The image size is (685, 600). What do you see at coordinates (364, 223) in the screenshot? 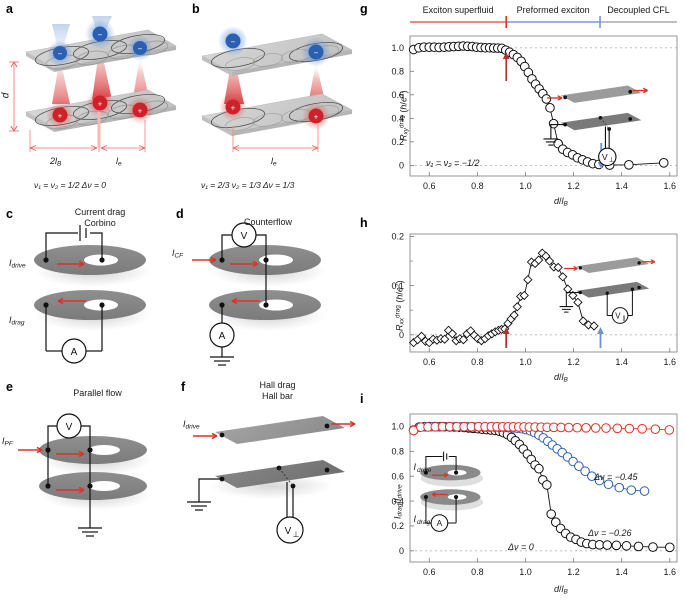
I see `panel-h-label: h` at bounding box center [364, 223].